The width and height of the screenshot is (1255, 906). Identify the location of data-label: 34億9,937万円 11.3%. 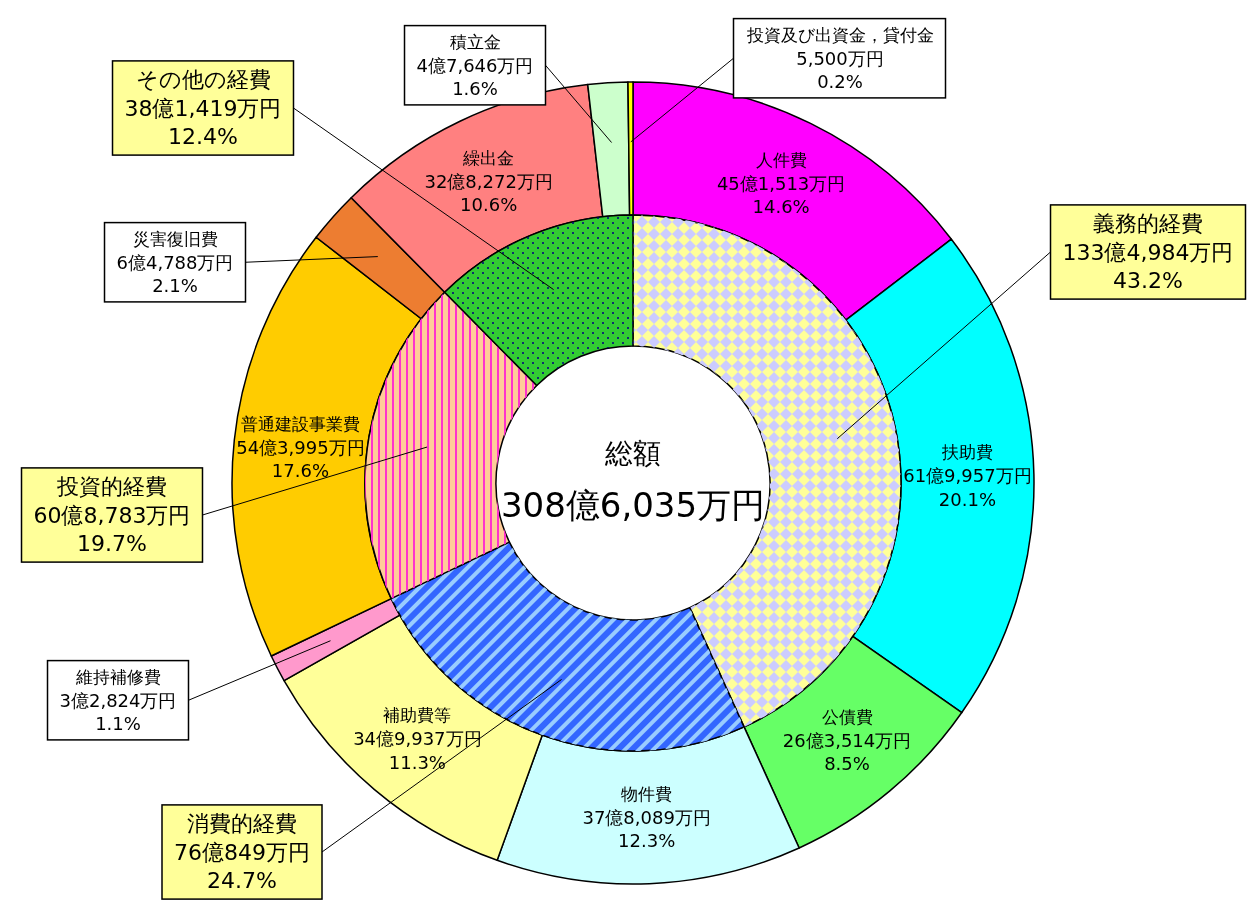
(417, 750).